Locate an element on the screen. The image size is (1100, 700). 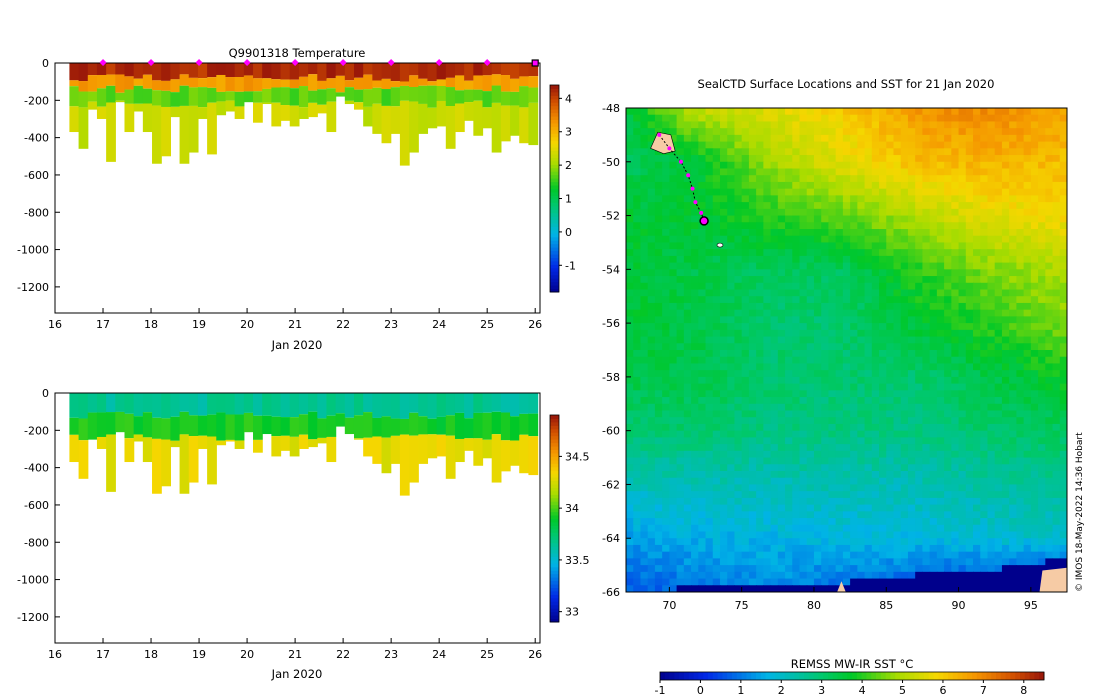
salinity-colorbar-step is located at coordinates (554, 613).